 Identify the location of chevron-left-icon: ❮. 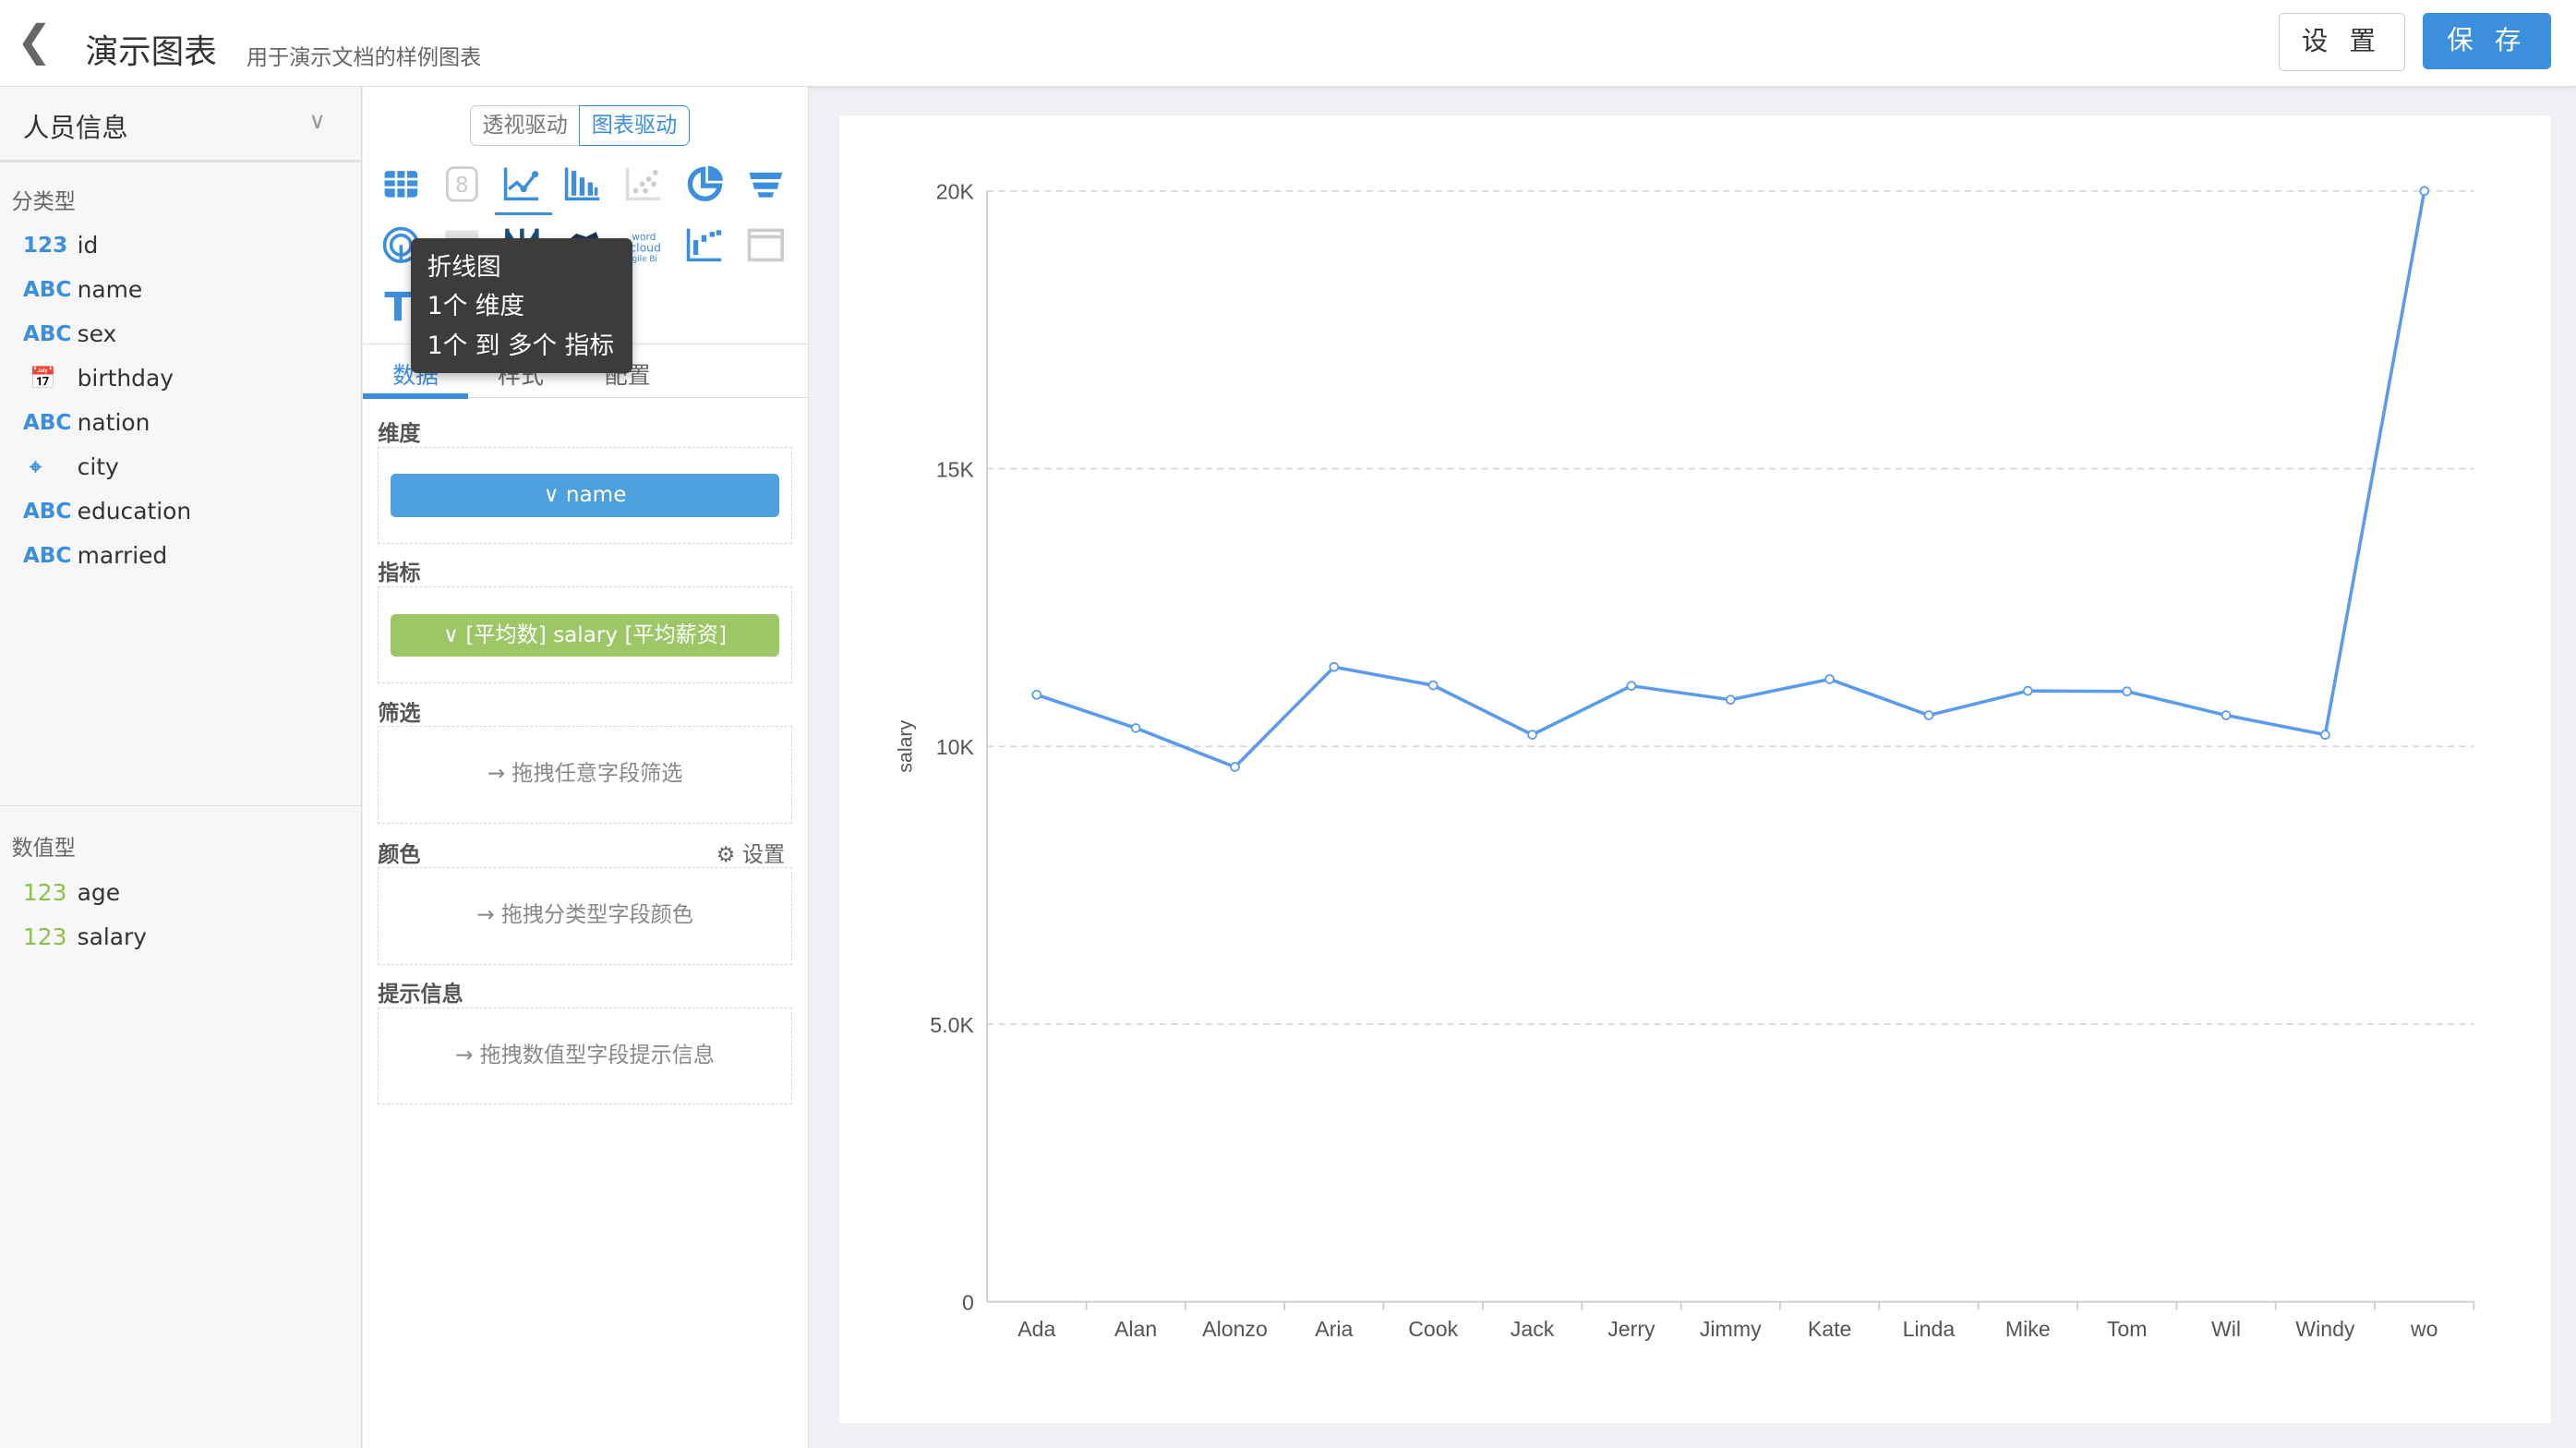
(34, 41).